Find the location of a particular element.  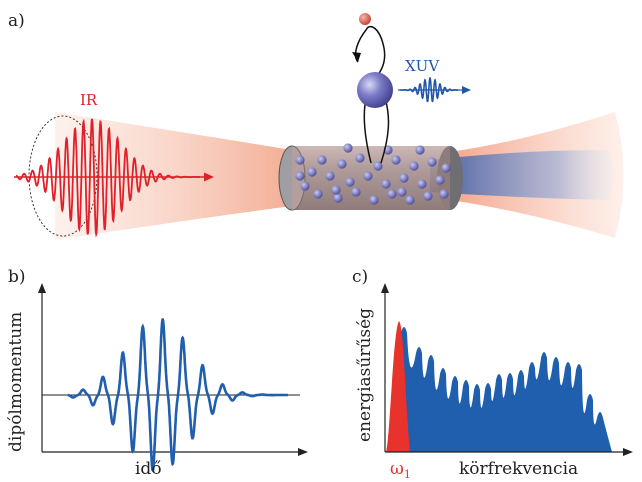

fundamental-peak is located at coordinates (398, 386).